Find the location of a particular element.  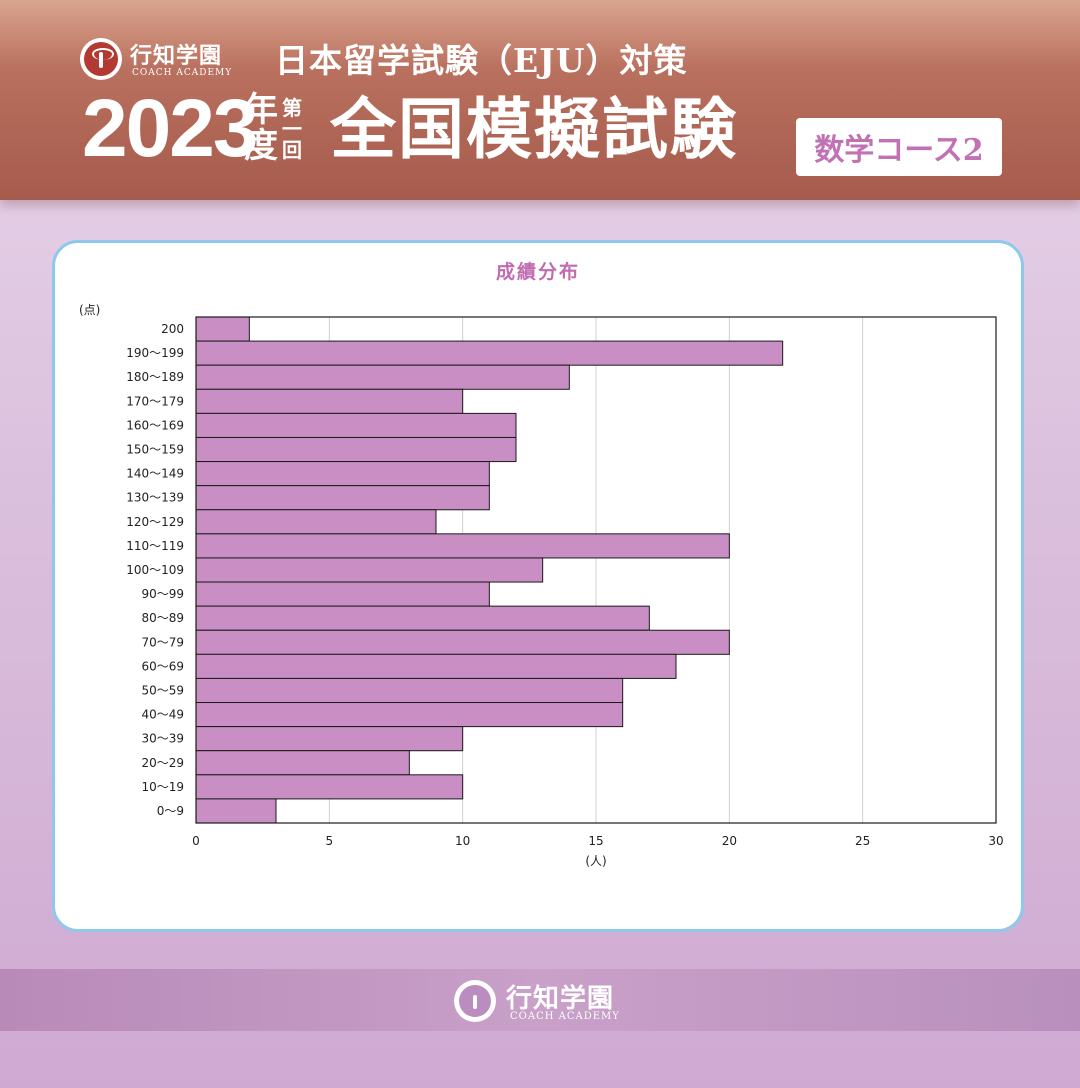

footer-brand-name: 行知学園 is located at coordinates (560, 999).